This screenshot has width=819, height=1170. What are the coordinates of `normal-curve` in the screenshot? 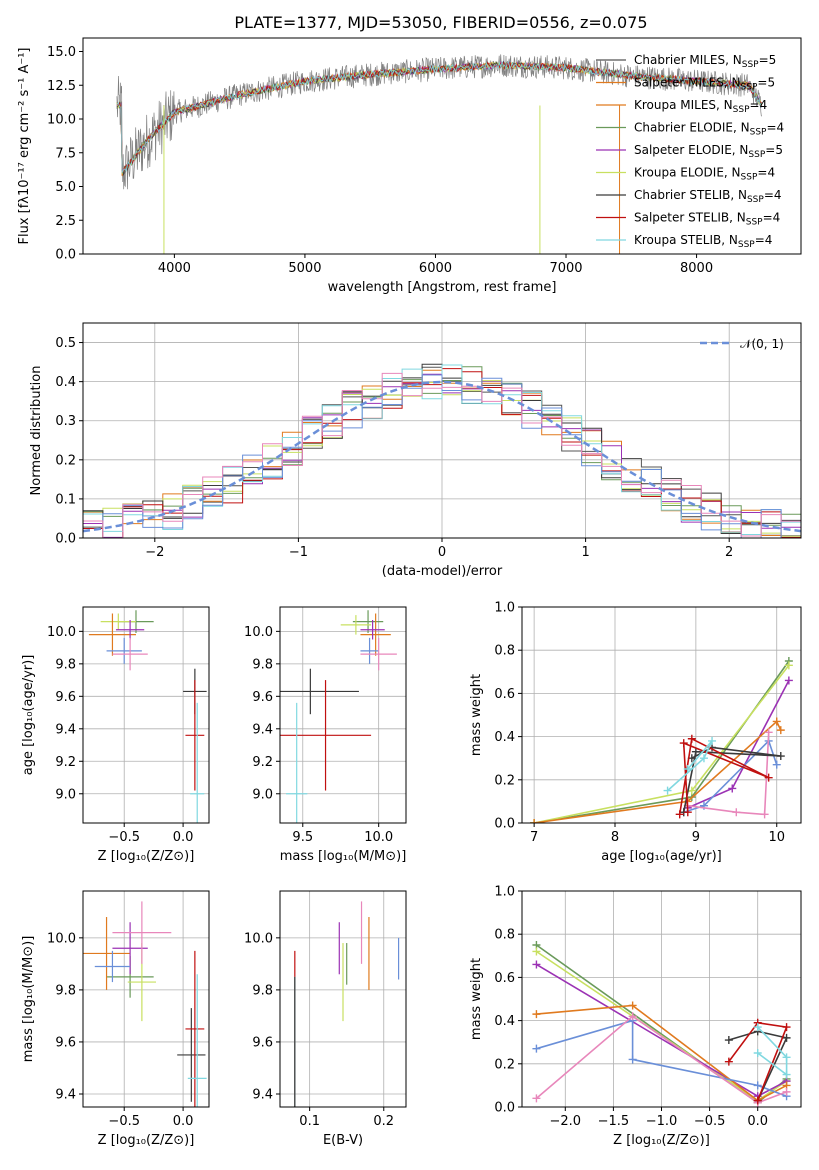 It's located at (442, 456).